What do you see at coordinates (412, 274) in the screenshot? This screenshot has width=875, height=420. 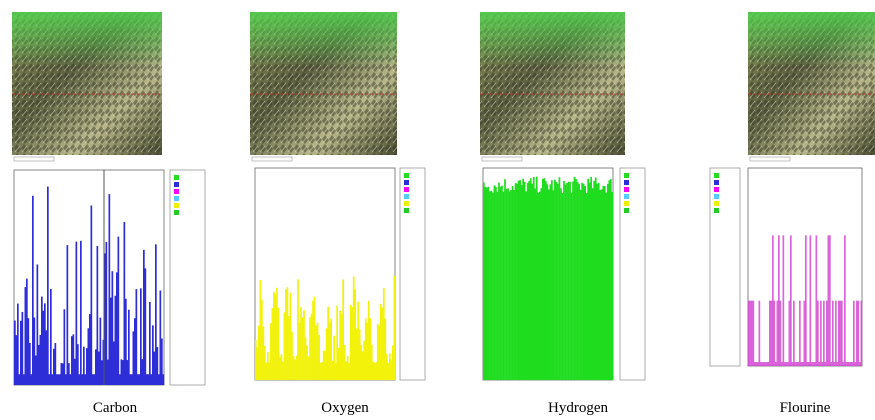 I see `legend-box` at bounding box center [412, 274].